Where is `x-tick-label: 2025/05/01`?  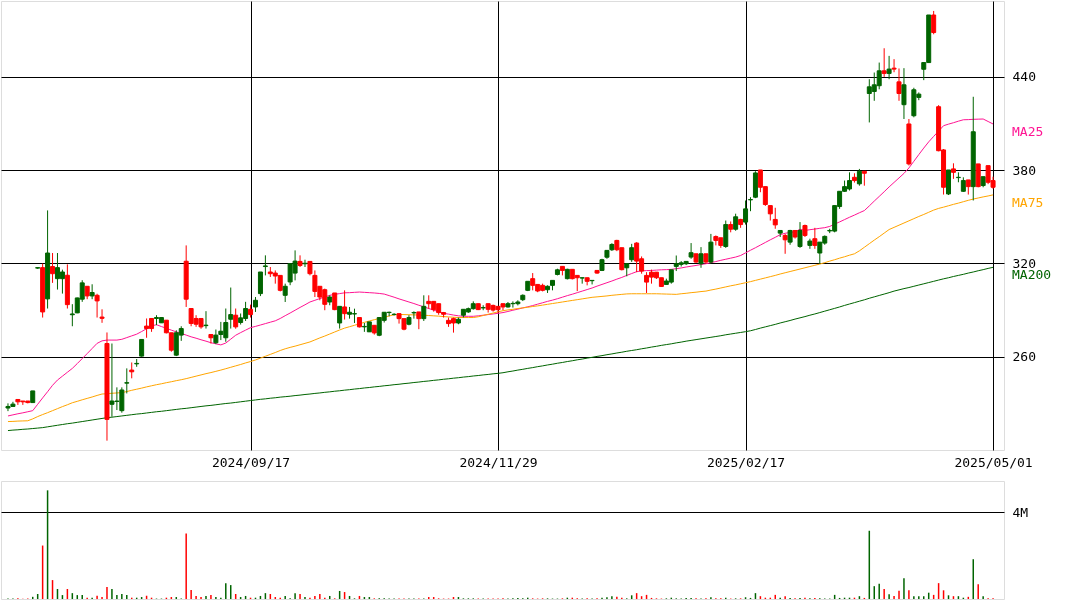 x-tick-label: 2025/05/01 is located at coordinates (993, 462).